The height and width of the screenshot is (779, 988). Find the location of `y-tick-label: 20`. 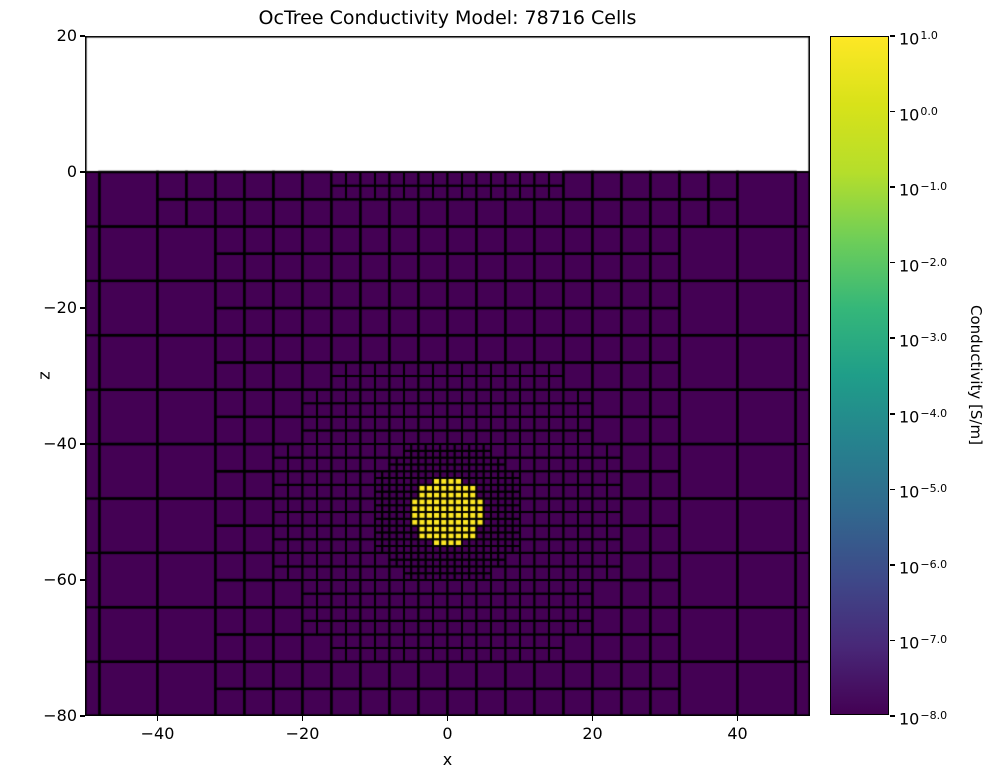

y-tick-label: 20 is located at coordinates (66, 35).